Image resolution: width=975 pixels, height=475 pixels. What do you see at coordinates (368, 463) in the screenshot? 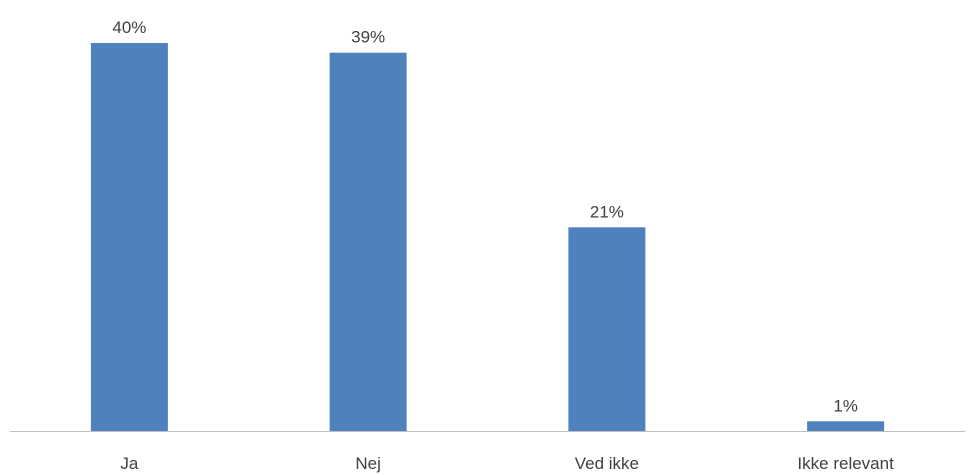
I see `category-label: Nej` at bounding box center [368, 463].